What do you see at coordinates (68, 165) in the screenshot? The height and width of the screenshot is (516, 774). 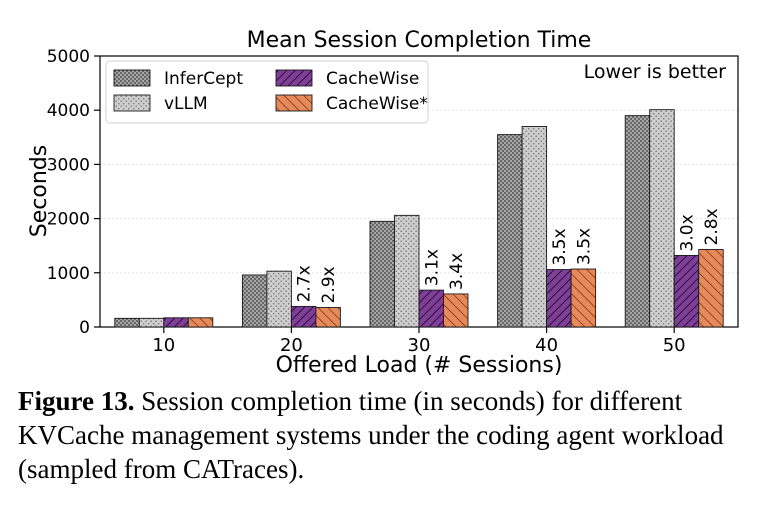 I see `y-tick-label: 3000` at bounding box center [68, 165].